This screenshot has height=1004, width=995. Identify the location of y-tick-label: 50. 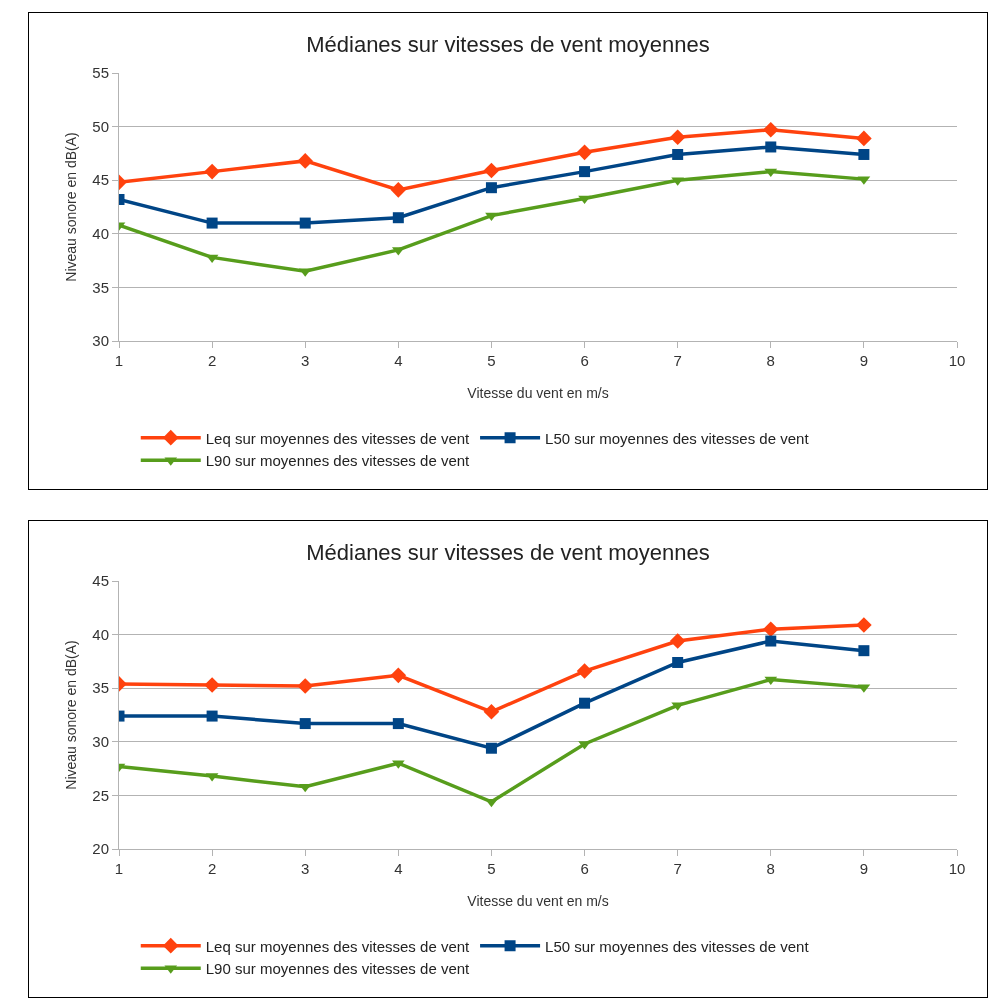
(100, 126).